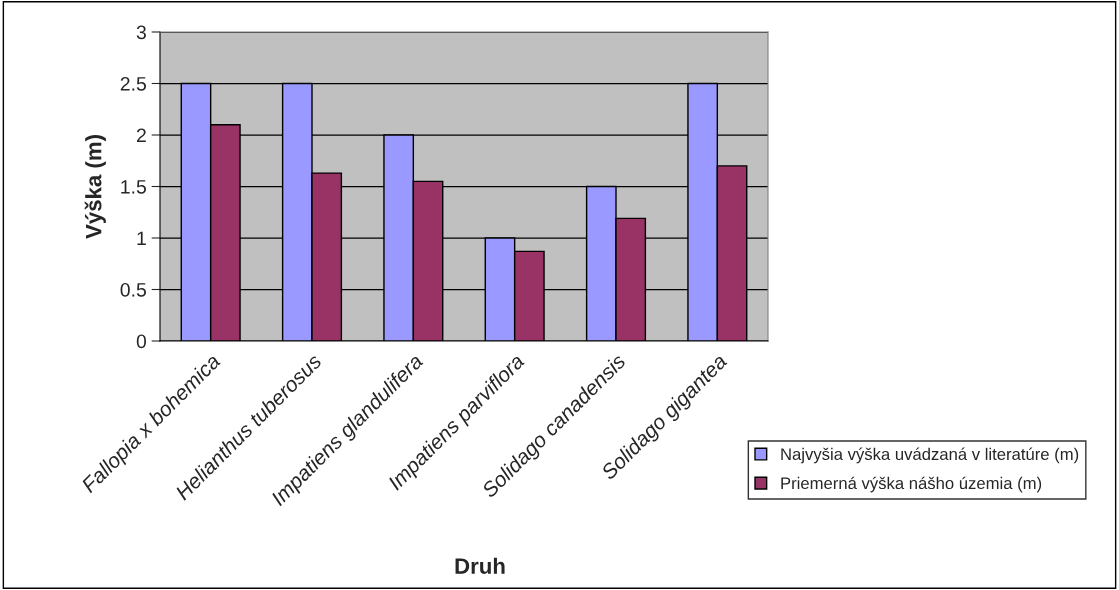 The image size is (1119, 590). What do you see at coordinates (141, 341) in the screenshot?
I see `y-tick-label: 0` at bounding box center [141, 341].